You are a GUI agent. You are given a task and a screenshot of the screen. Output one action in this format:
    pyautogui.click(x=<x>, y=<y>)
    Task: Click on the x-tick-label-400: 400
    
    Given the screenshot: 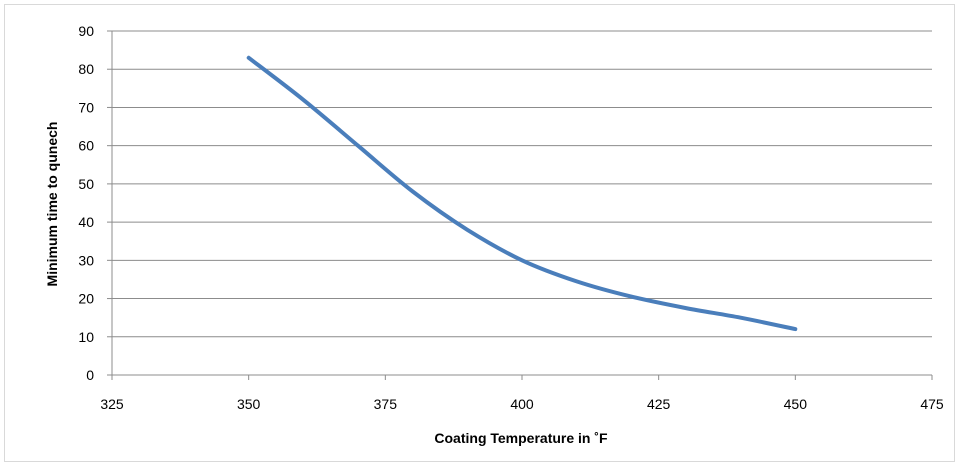 What is the action you would take?
    pyautogui.click(x=522, y=404)
    